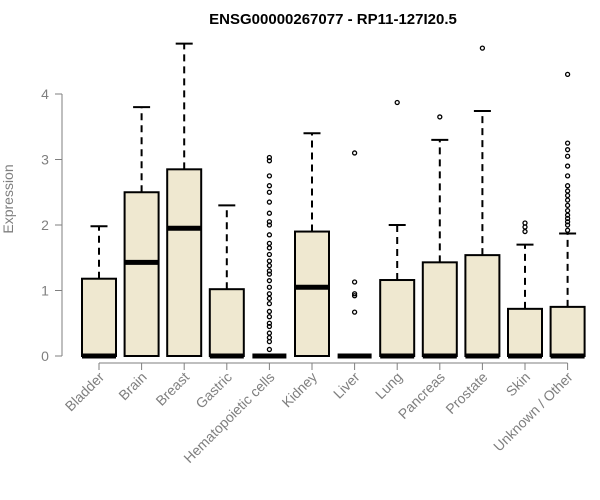 The height and width of the screenshot is (500, 600). I want to click on x-tick-label-9: Prostate, so click(466, 393).